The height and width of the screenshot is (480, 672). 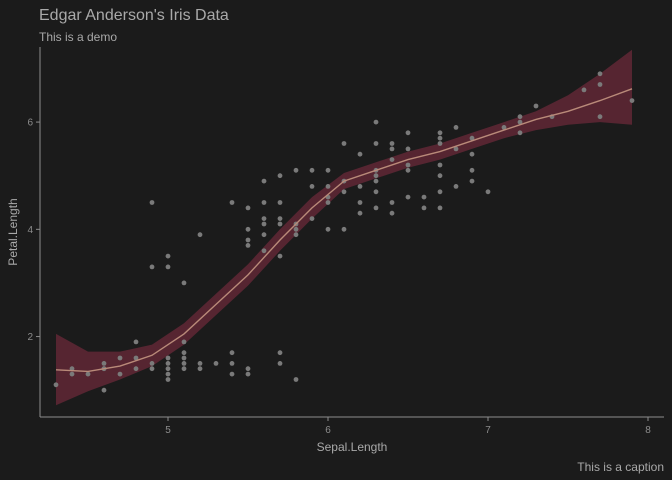 What do you see at coordinates (134, 15) in the screenshot?
I see `chart-title: Edgar Anderson's Iris Data` at bounding box center [134, 15].